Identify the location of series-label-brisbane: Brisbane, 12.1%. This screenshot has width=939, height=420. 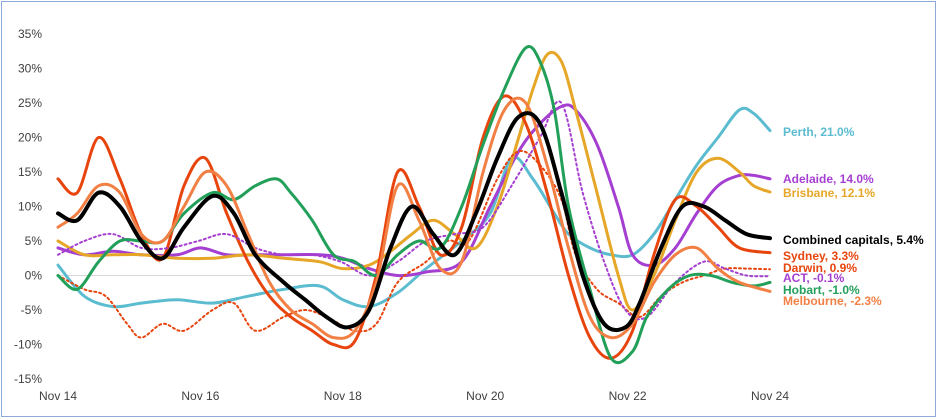
(829, 193).